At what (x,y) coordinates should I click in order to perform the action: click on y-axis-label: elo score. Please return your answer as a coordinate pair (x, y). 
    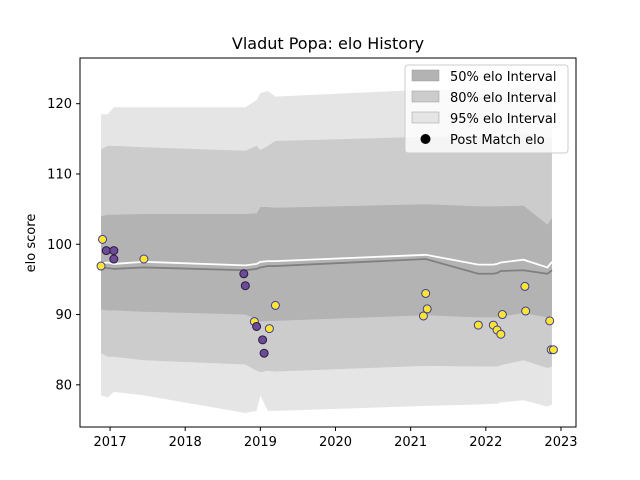
    Looking at the image, I should click on (31, 243).